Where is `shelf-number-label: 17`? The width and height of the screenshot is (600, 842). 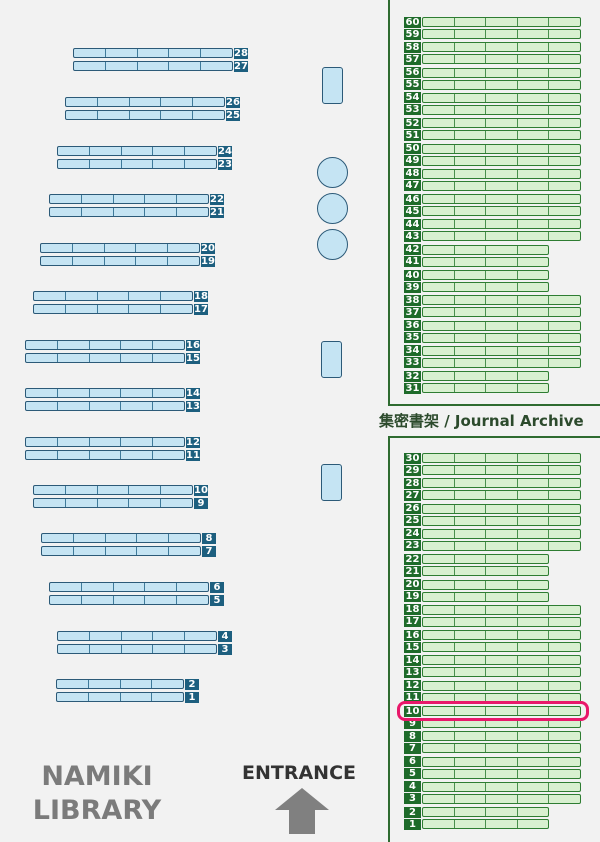
shelf-number-label: 17 is located at coordinates (201, 309).